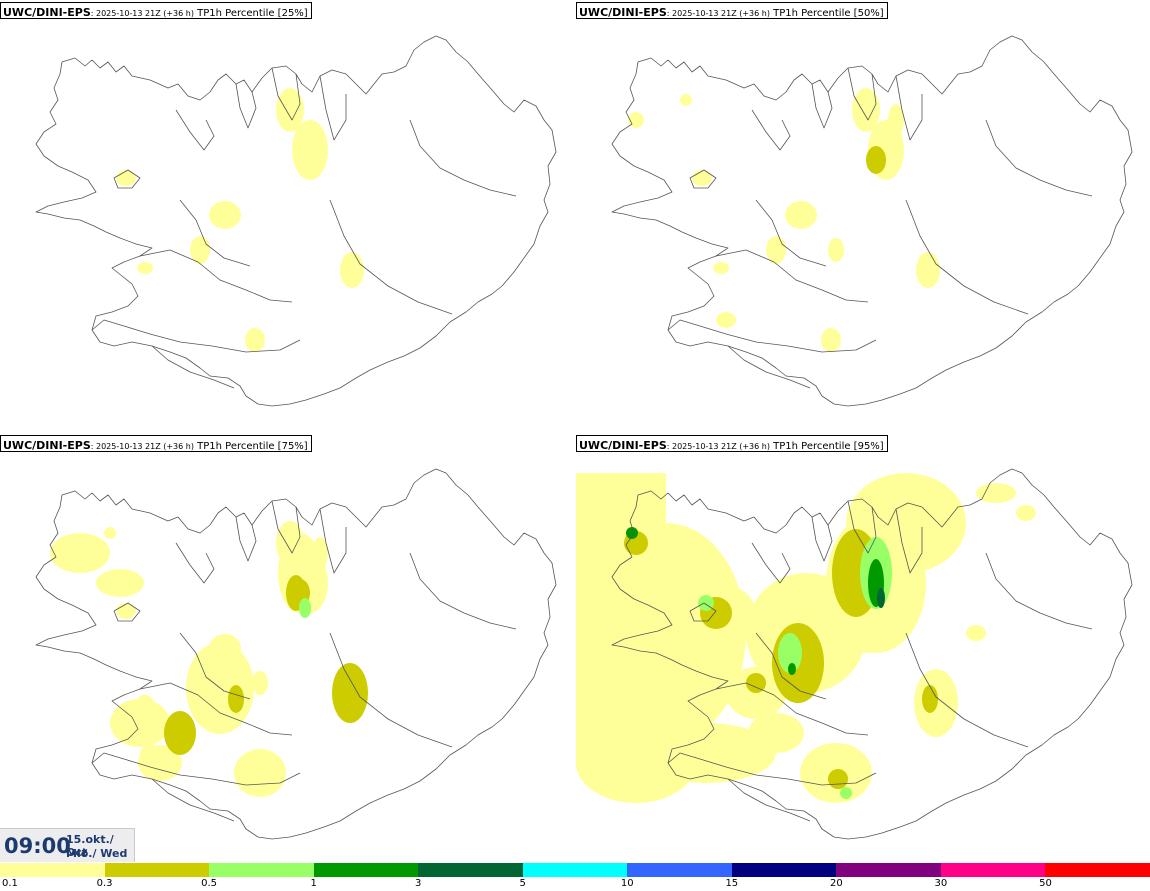 The image size is (1150, 891). I want to click on legend-tick-label: 5, so click(522, 883).